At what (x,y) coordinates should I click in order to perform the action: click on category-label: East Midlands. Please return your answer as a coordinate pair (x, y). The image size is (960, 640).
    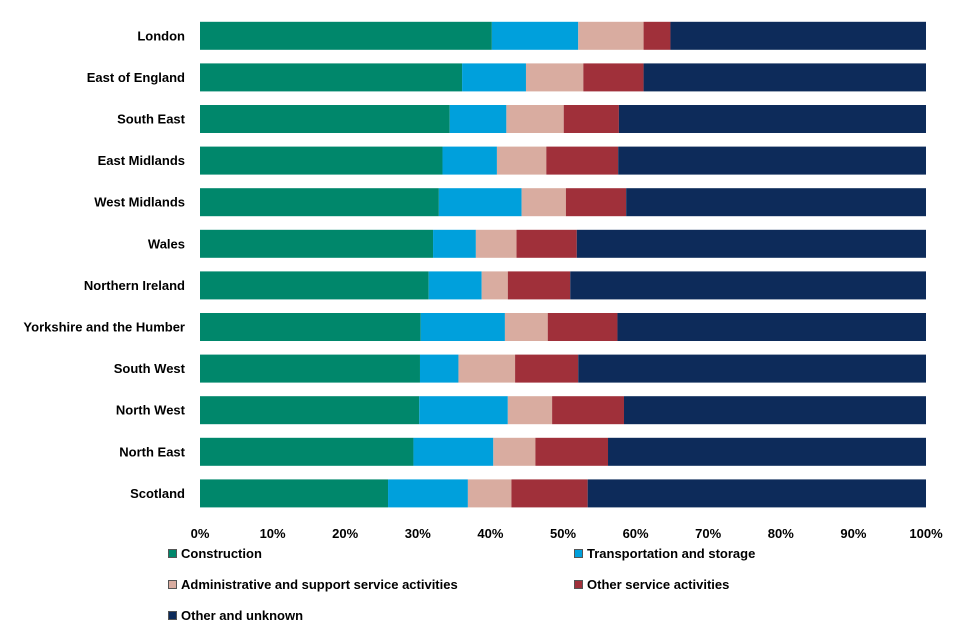
    Looking at the image, I should click on (141, 160).